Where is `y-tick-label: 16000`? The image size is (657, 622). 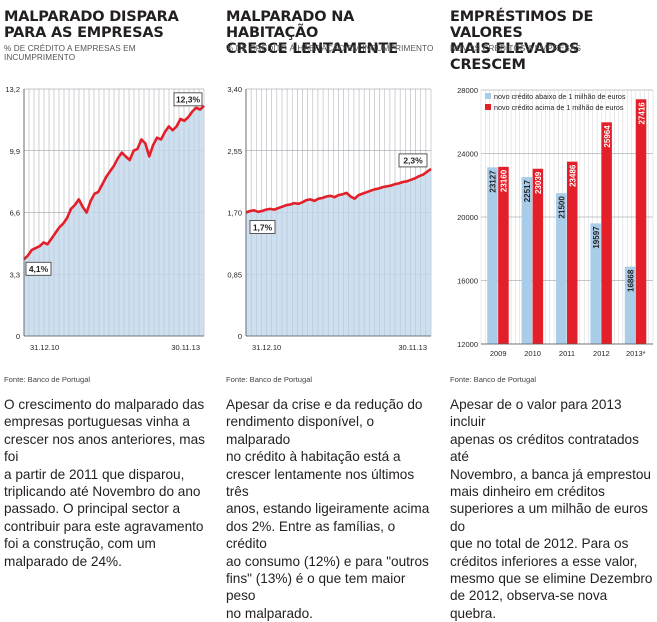
y-tick-label: 16000 is located at coordinates (467, 281).